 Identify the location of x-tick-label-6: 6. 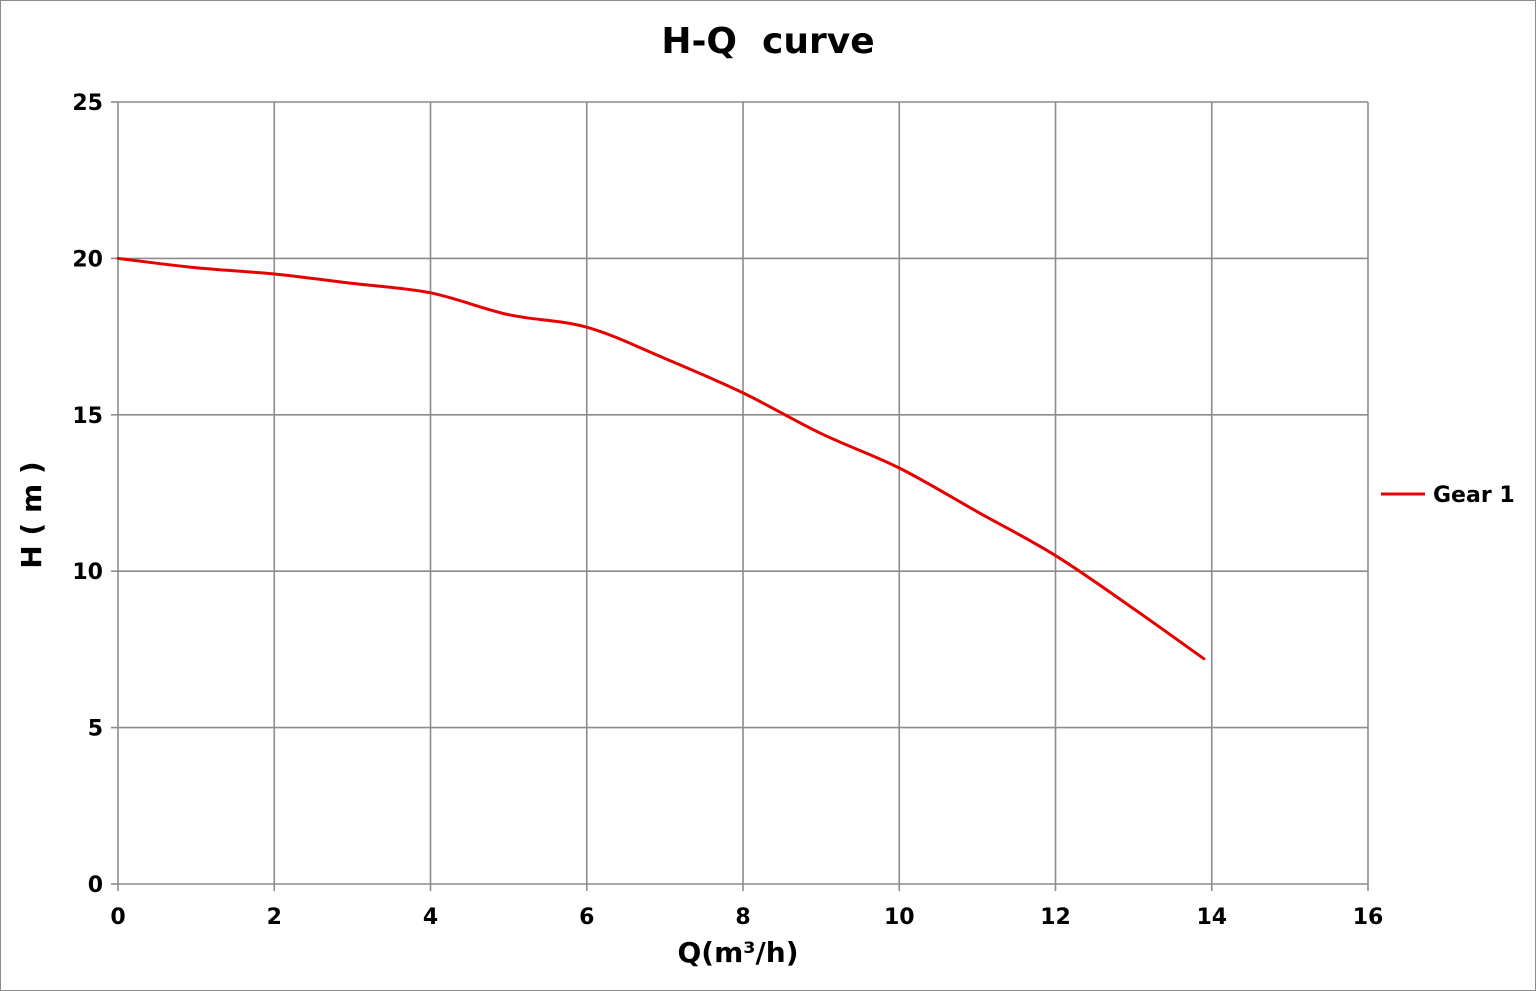
(586, 917).